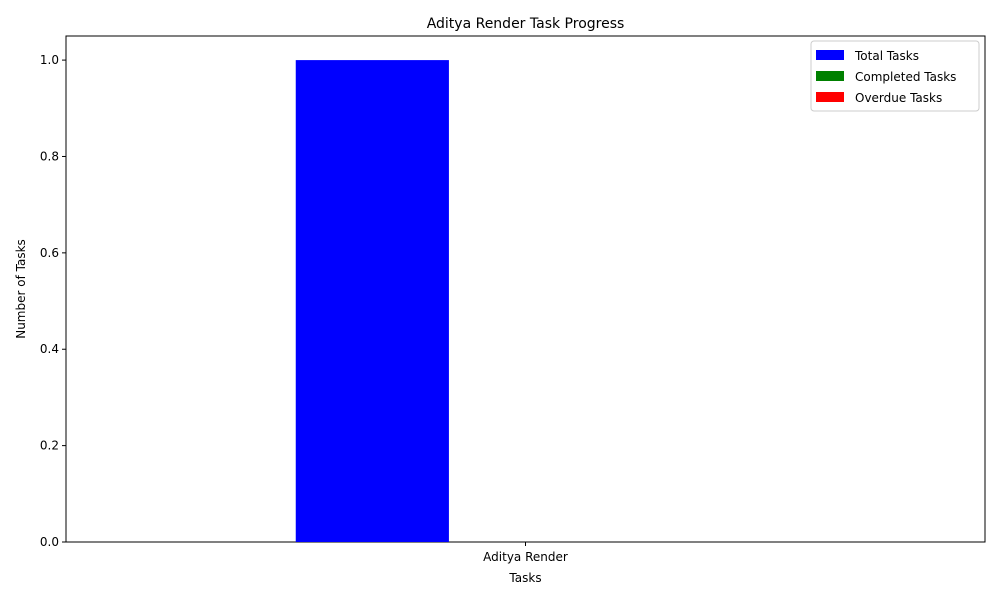 The height and width of the screenshot is (600, 1000). I want to click on legend-items: Total Tasks Completed Tasks Overdue Tasks, so click(886, 77).